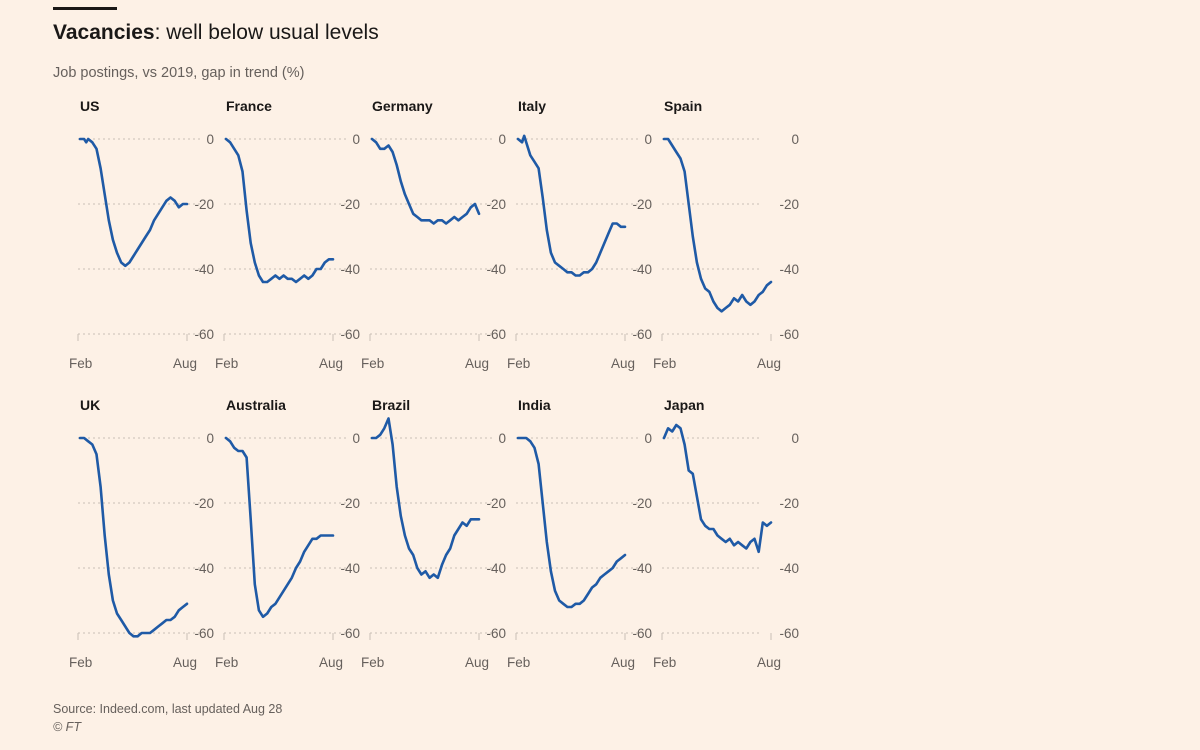  What do you see at coordinates (496, 633) in the screenshot?
I see `y-tick-label-brazil: -60` at bounding box center [496, 633].